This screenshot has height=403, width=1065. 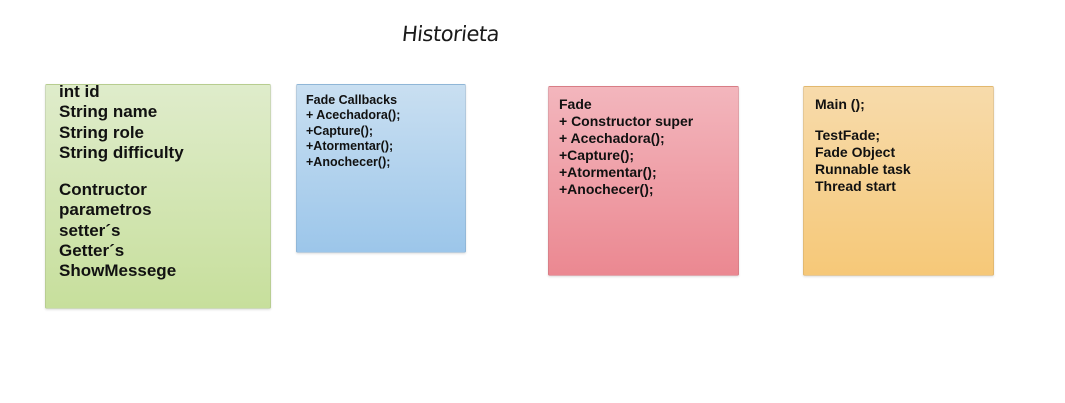 What do you see at coordinates (103, 190) in the screenshot?
I see `note-line: Contructor` at bounding box center [103, 190].